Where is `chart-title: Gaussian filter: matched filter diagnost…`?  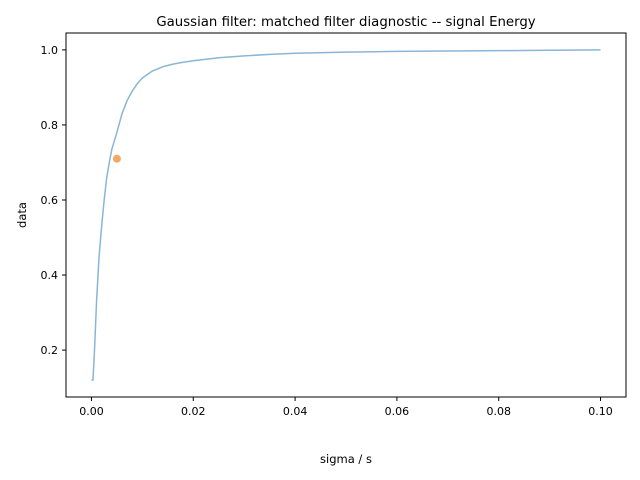 chart-title: Gaussian filter: matched filter diagnost… is located at coordinates (345, 22).